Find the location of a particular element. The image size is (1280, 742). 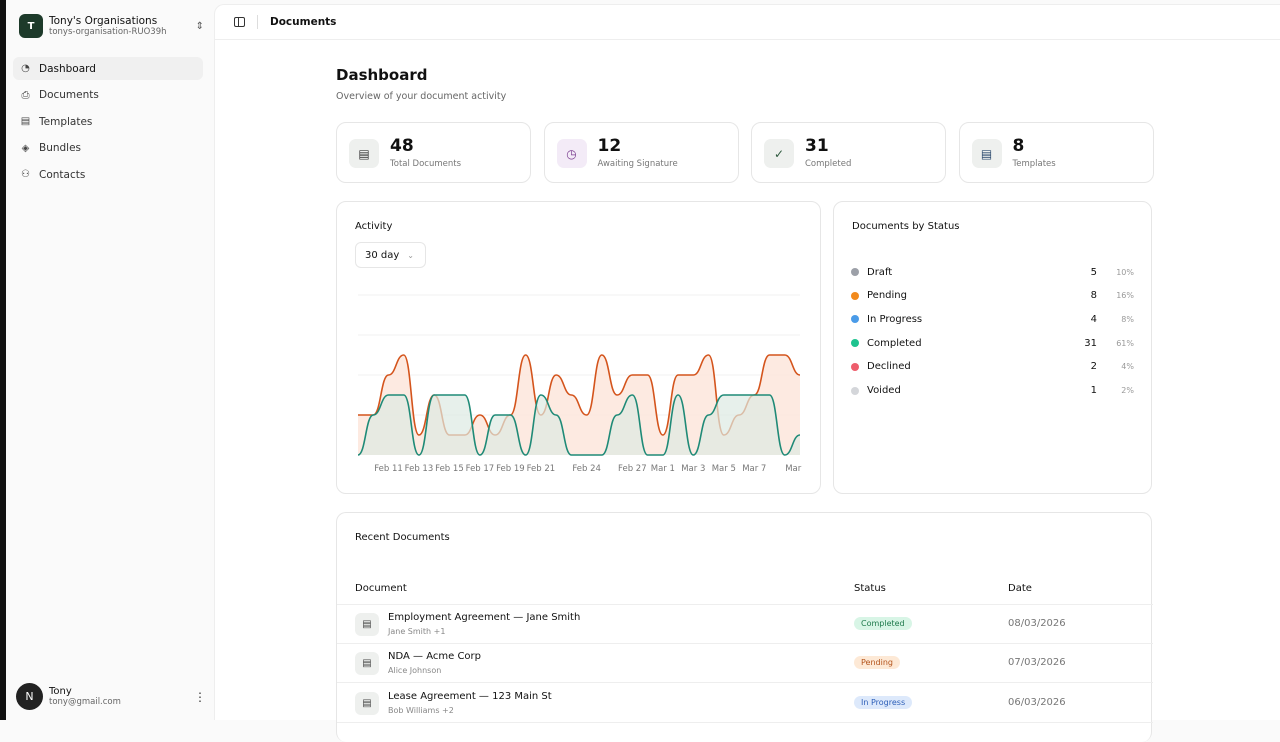

x-tick-label: Feb 21 is located at coordinates (541, 469).